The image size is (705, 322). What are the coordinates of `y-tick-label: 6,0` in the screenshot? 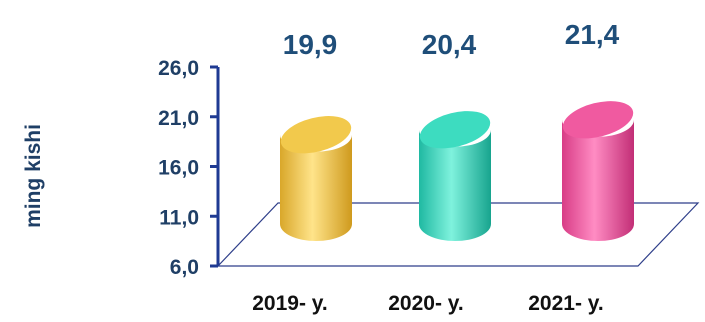 It's located at (184, 267).